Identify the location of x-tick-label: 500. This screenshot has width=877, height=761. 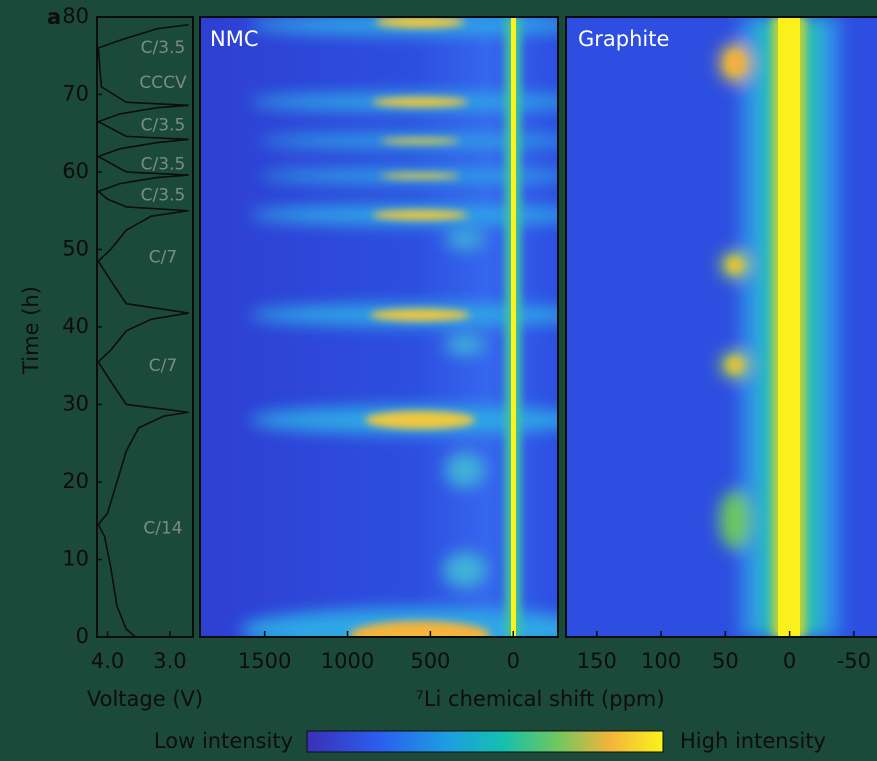
(430, 661).